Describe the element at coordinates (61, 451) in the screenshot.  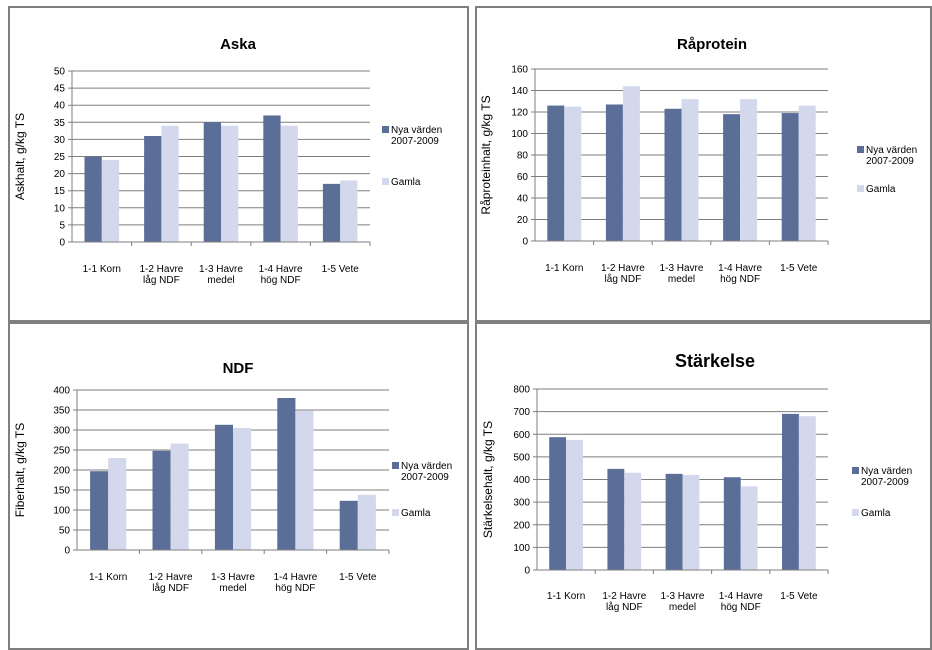
I see `y-tick-label: 250` at that location.